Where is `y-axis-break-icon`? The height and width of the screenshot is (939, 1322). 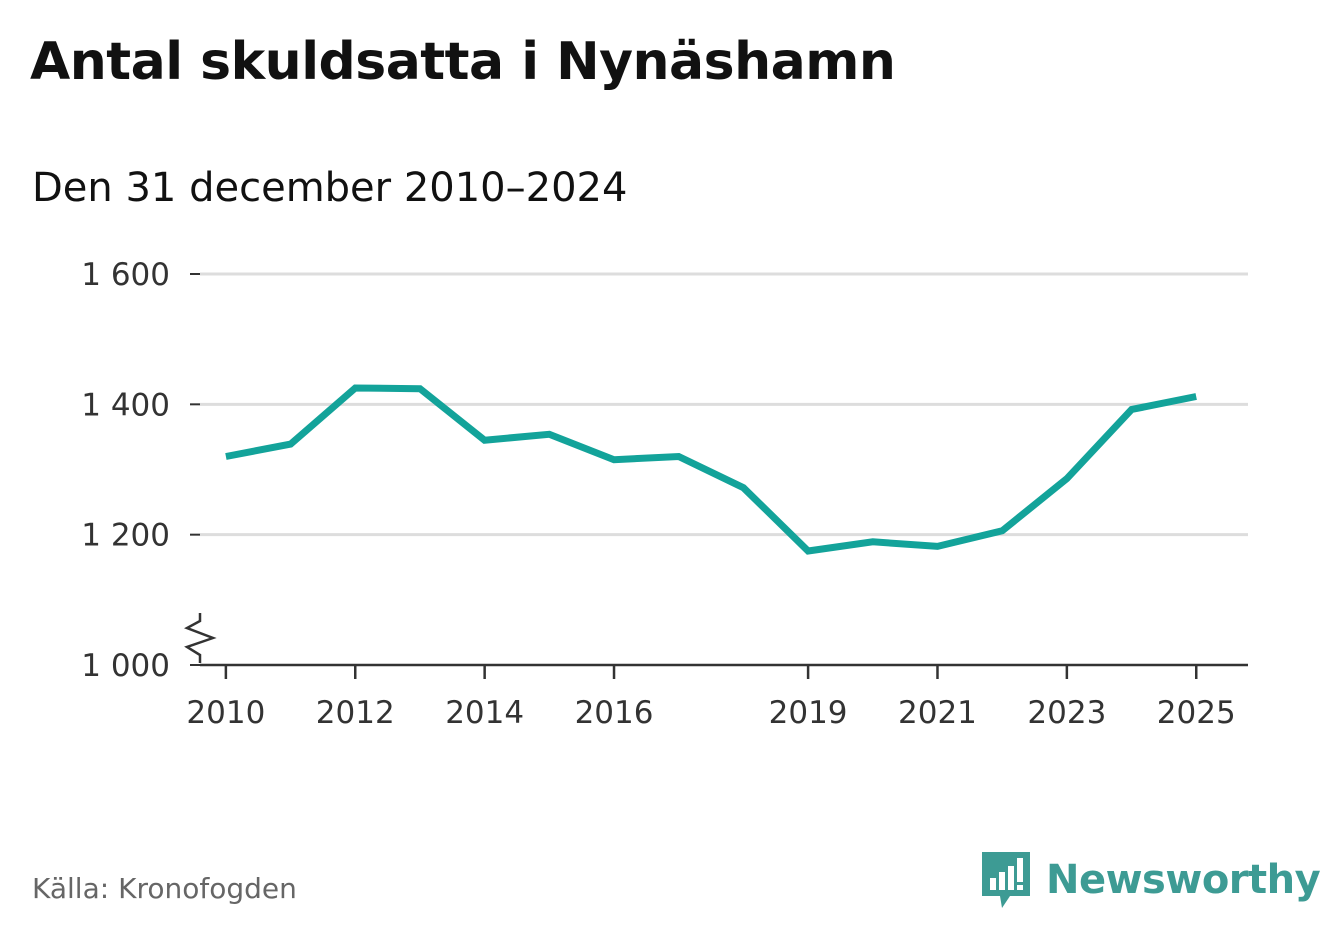 y-axis-break-icon is located at coordinates (200, 638).